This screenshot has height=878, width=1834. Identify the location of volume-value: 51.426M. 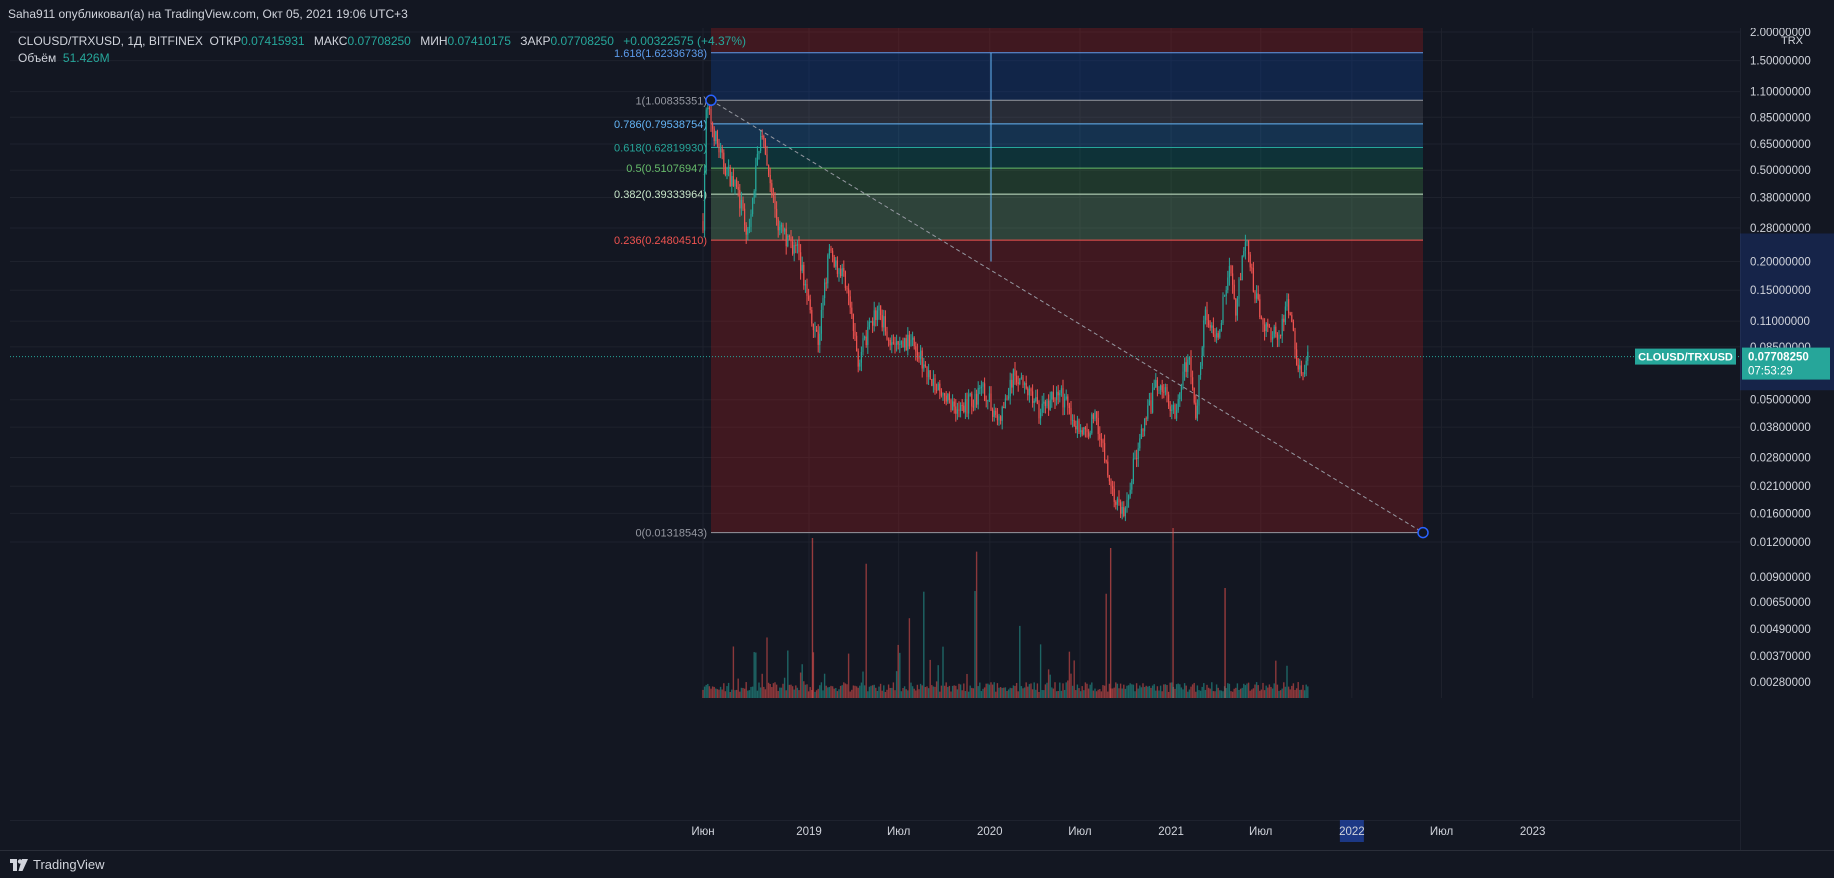
(86, 58).